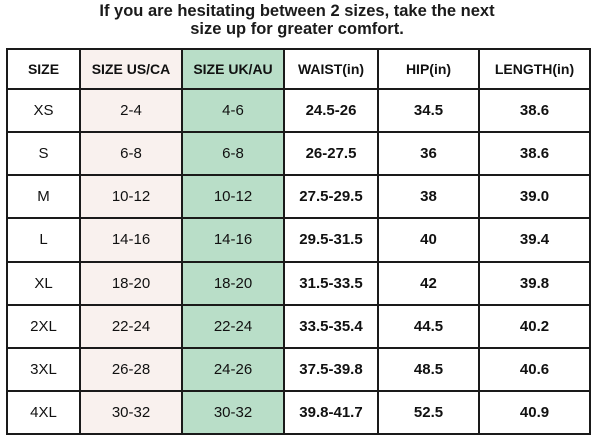 This screenshot has width=594, height=439. What do you see at coordinates (534, 326) in the screenshot?
I see `cell-length: 40.2` at bounding box center [534, 326].